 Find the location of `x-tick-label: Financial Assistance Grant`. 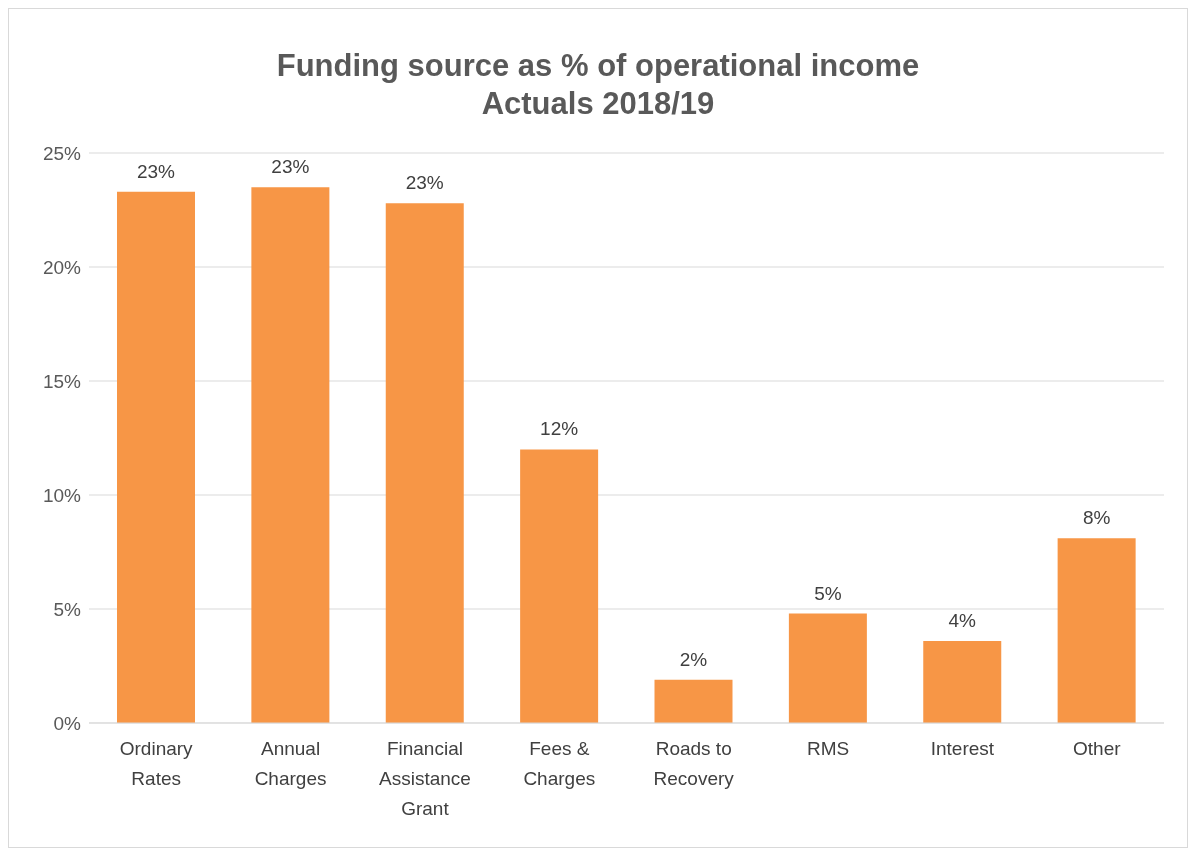

x-tick-label: Financial Assistance Grant is located at coordinates (425, 778).